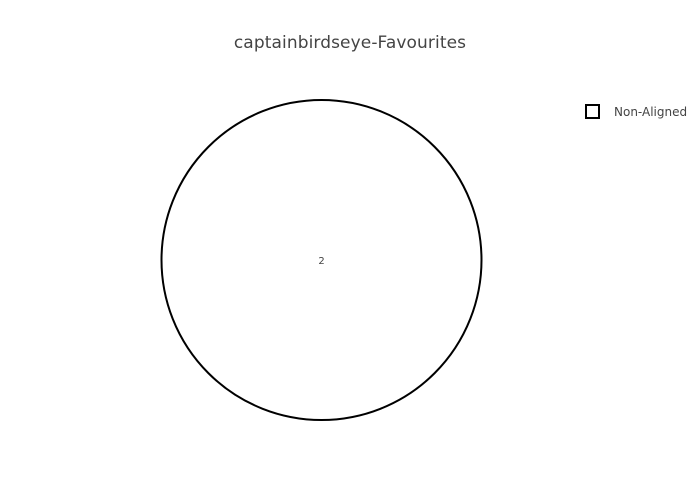  I want to click on legend: Non-Aligned, so click(636, 111).